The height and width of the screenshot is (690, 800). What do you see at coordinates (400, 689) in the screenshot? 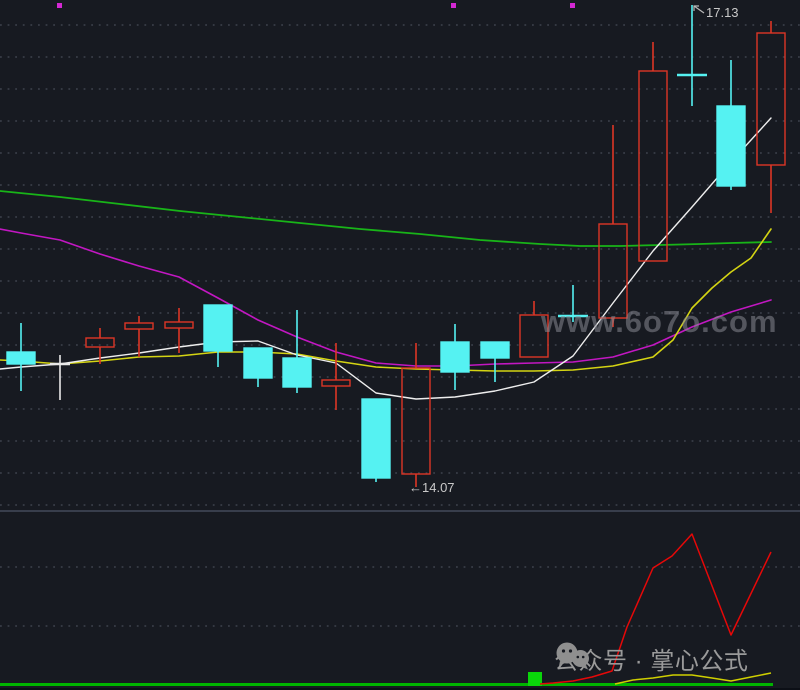
I see `bottom-border` at bounding box center [400, 689].